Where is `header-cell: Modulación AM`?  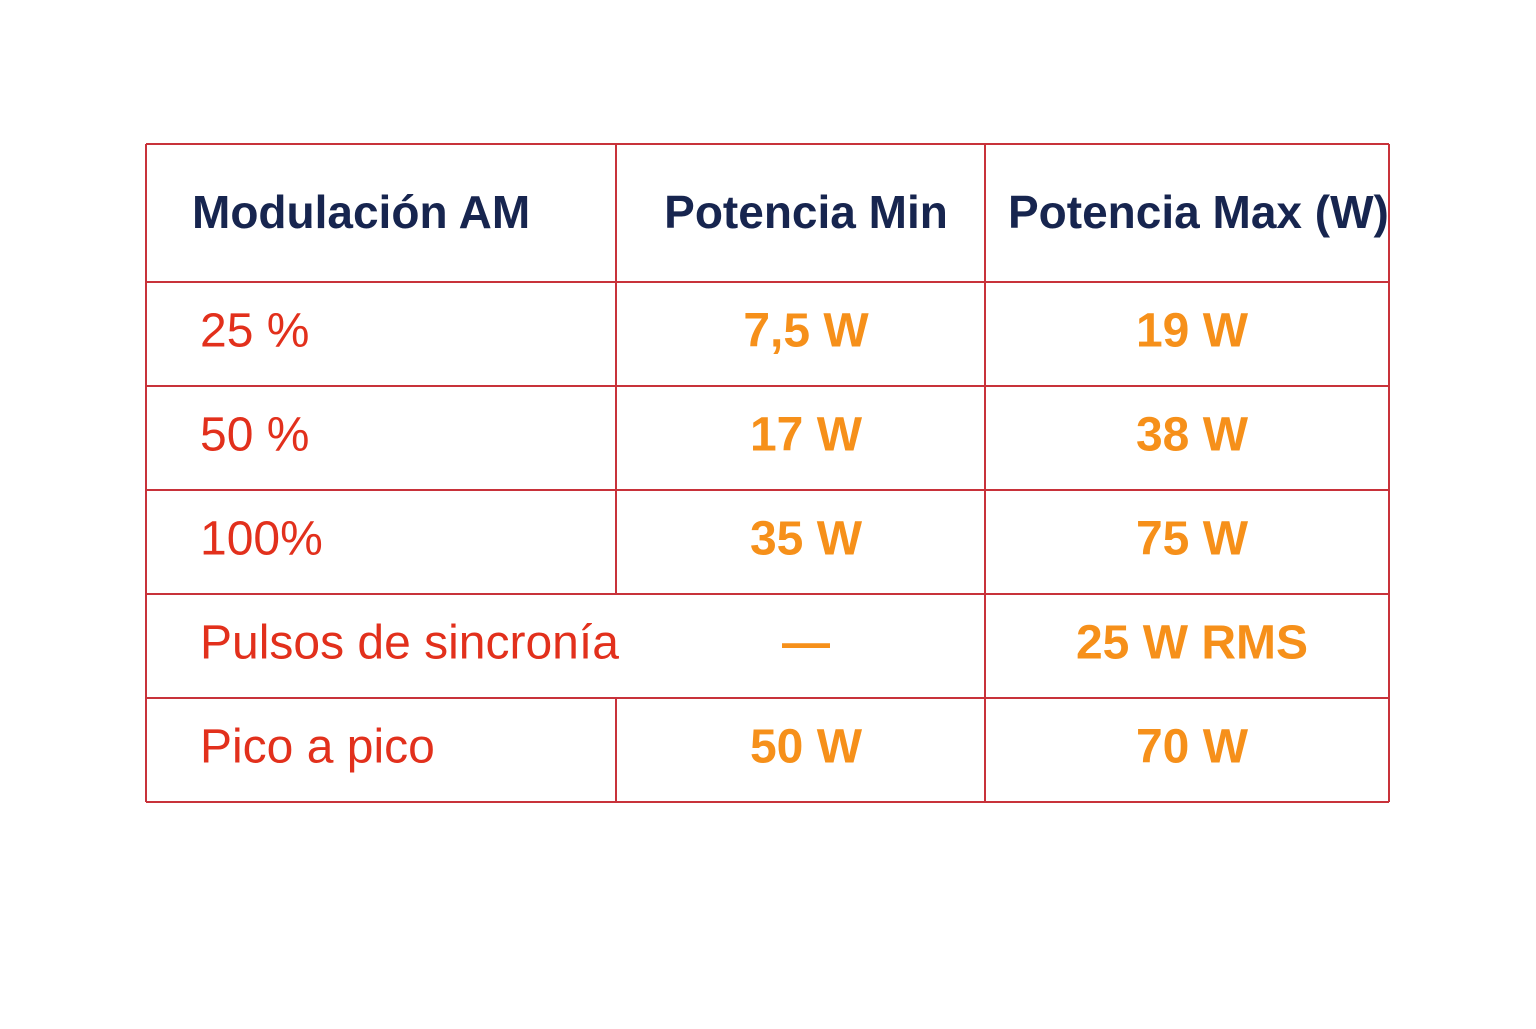
header-cell: Modulación AM is located at coordinates (361, 212).